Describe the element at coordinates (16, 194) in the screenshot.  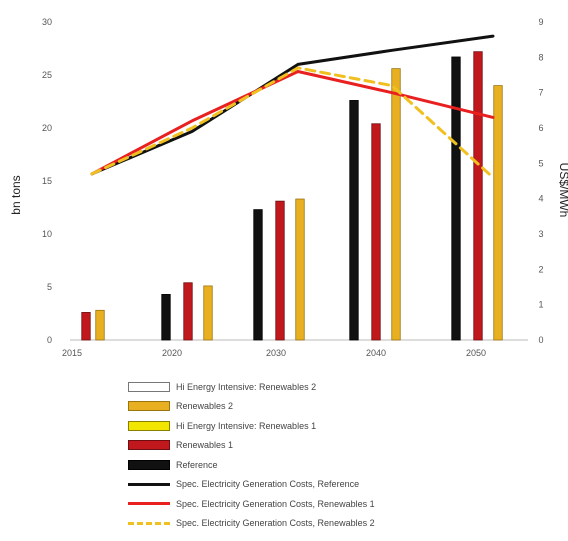
I see `y-axis-title: bn tons` at that location.